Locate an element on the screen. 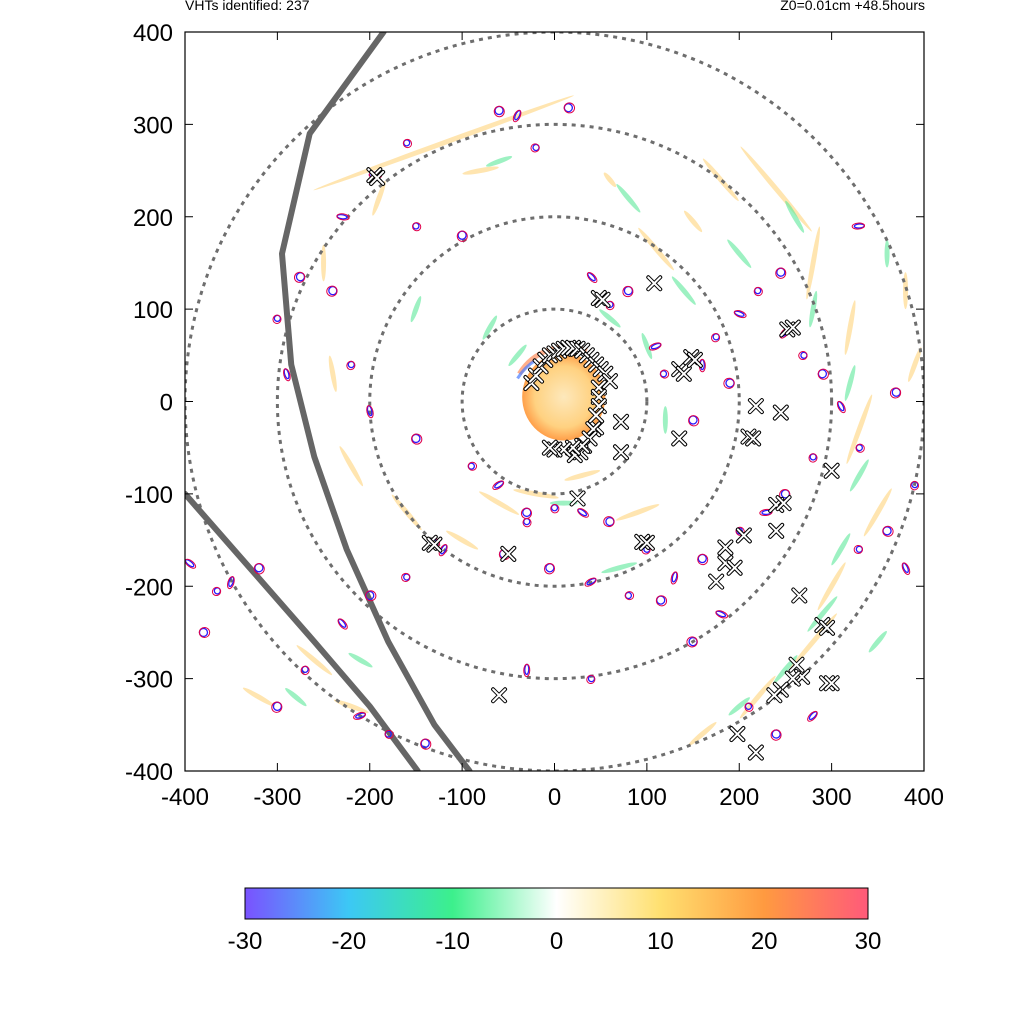  x-tick-label: 0 is located at coordinates (554, 797).